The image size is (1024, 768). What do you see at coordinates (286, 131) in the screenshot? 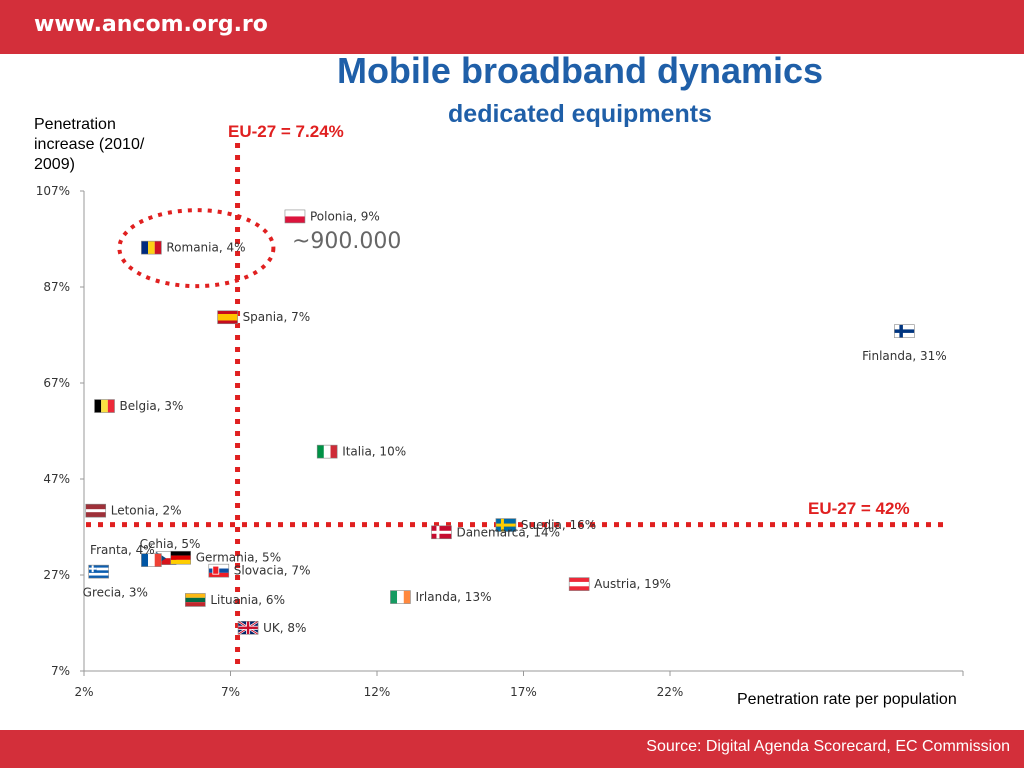
I see `eu-average-x-label: EU-27 = 7.24%` at bounding box center [286, 131].